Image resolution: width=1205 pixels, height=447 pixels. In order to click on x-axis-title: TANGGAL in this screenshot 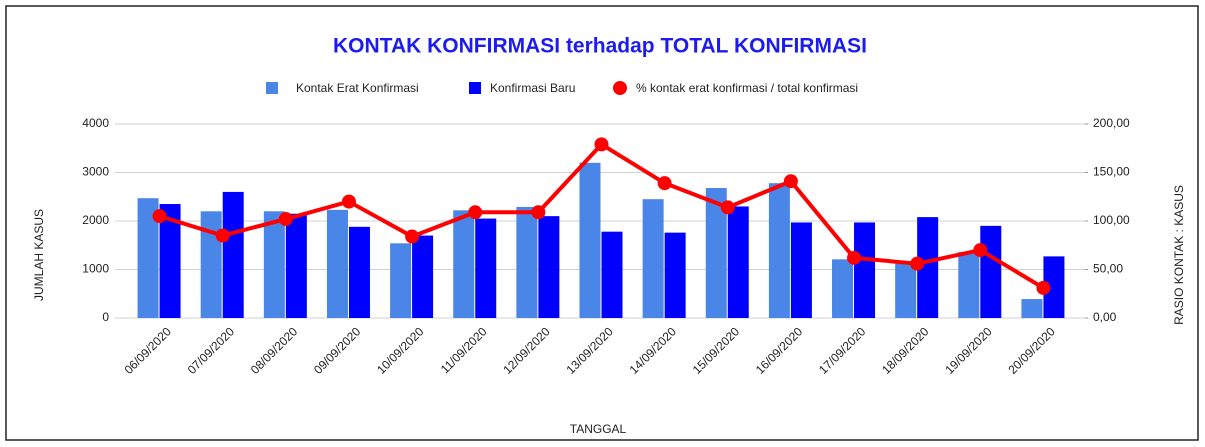, I will do `click(598, 429)`.